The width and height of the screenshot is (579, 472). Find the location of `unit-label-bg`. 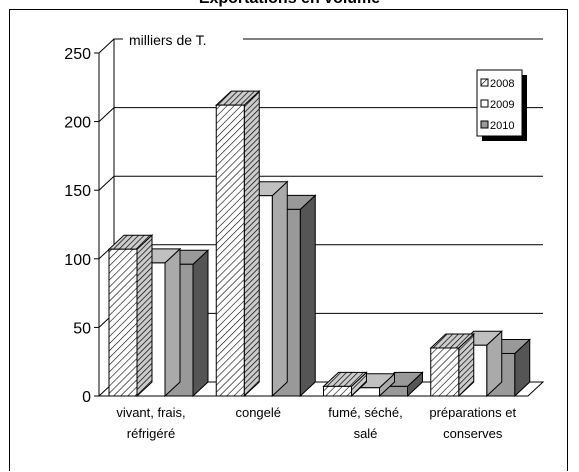

unit-label-bg is located at coordinates (183, 40).